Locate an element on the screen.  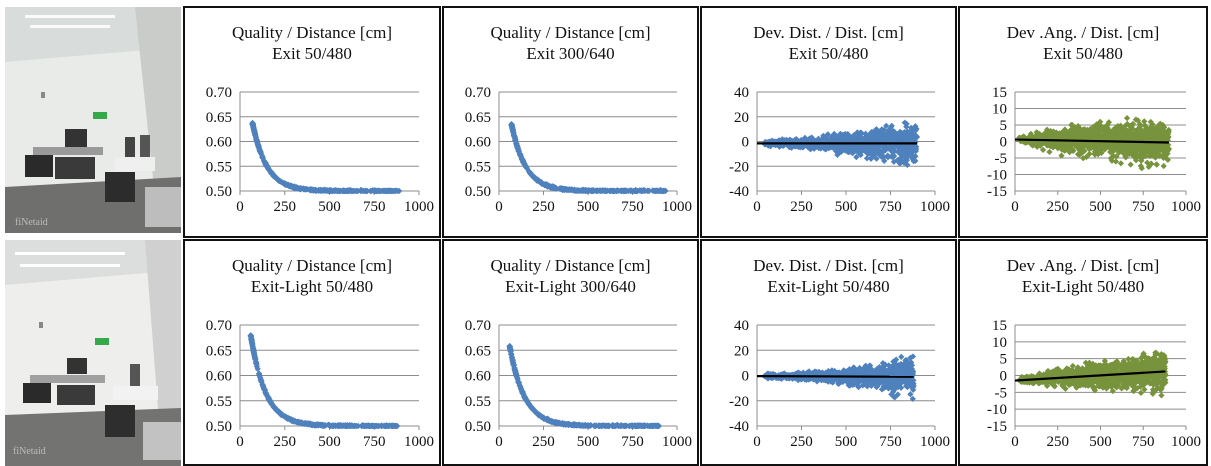
trend-line is located at coordinates (1091, 141).